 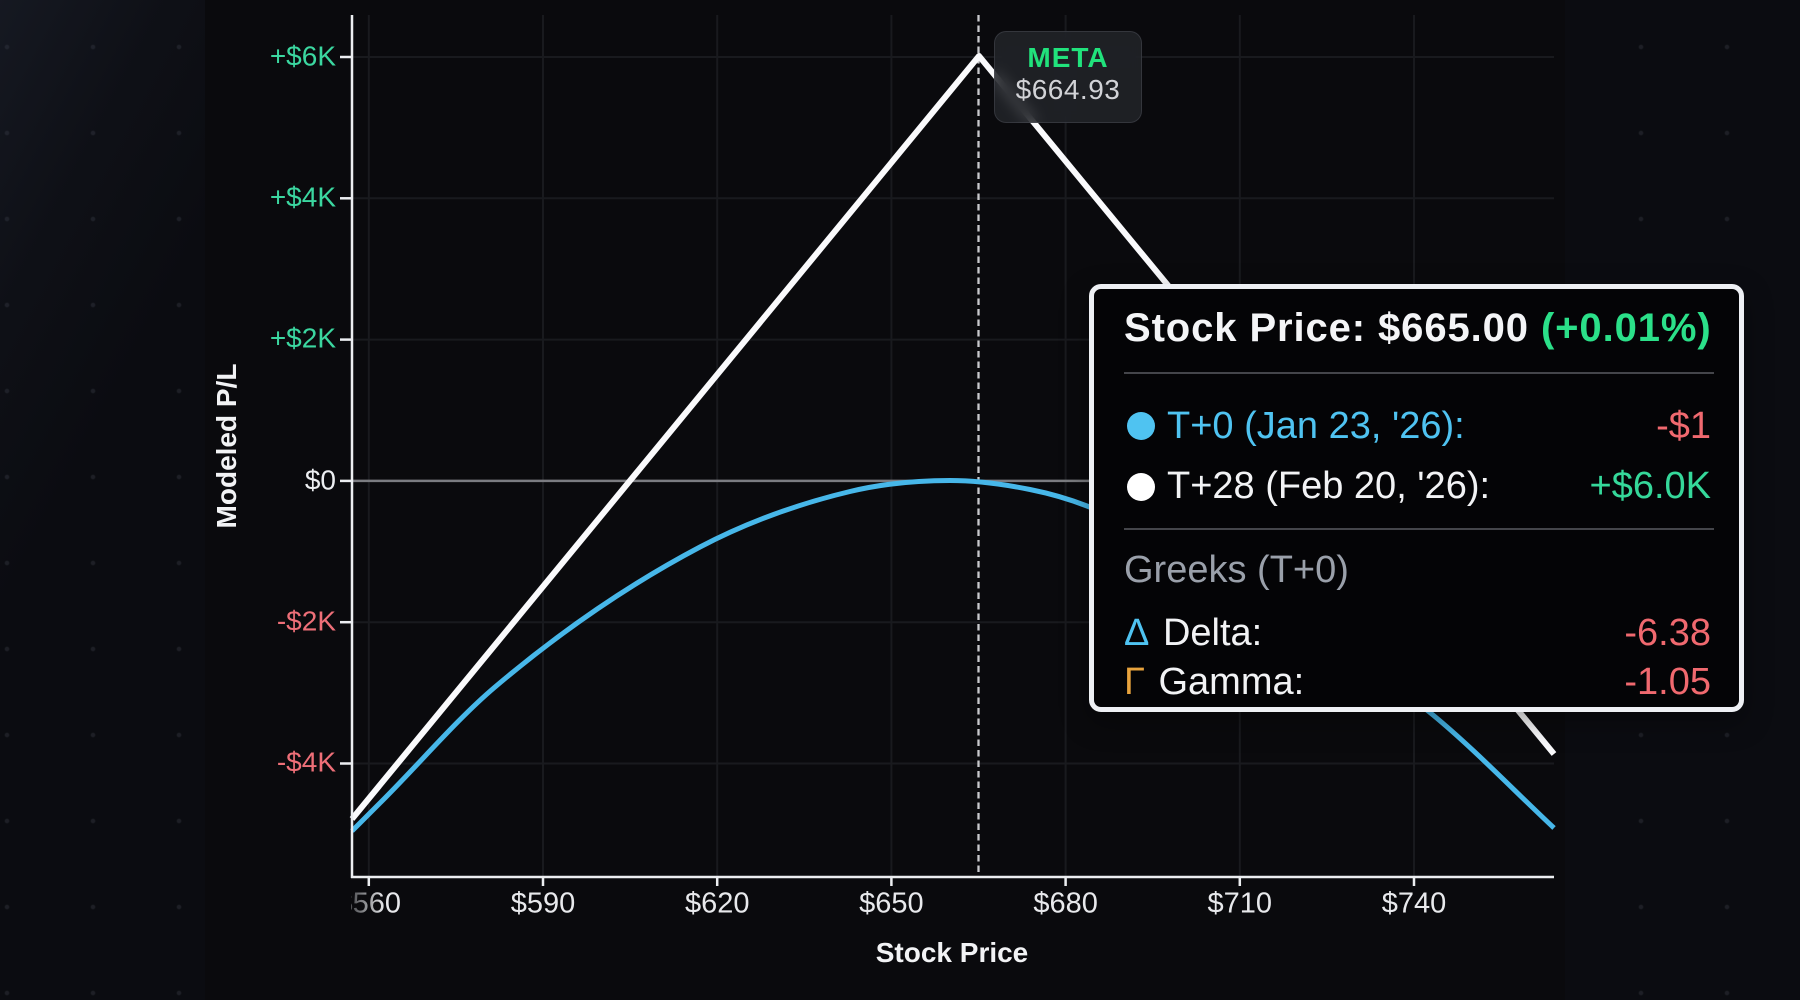 What do you see at coordinates (226, 446) in the screenshot?
I see `svg-text: Modeled P/L` at bounding box center [226, 446].